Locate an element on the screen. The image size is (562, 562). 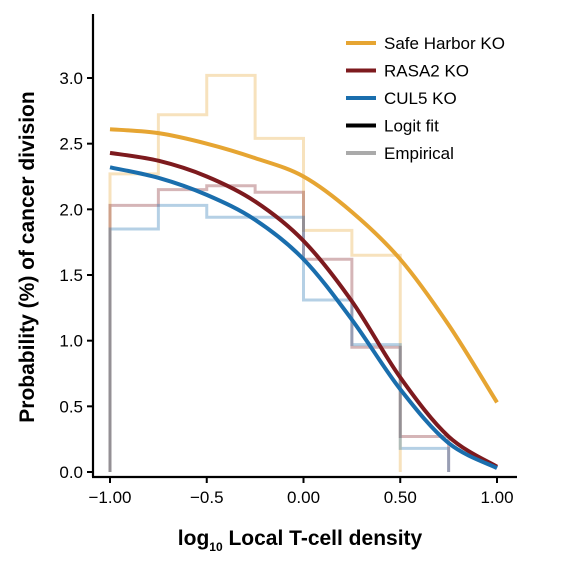
x-ticks: −1.00 −0.5 0.00 0.50 1.00 is located at coordinates (301, 492).